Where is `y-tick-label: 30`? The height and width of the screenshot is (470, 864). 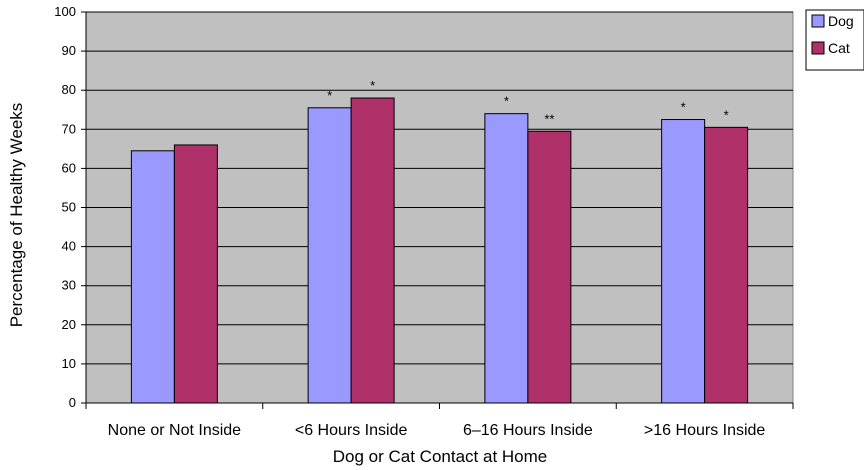
y-tick-label: 30 is located at coordinates (69, 285).